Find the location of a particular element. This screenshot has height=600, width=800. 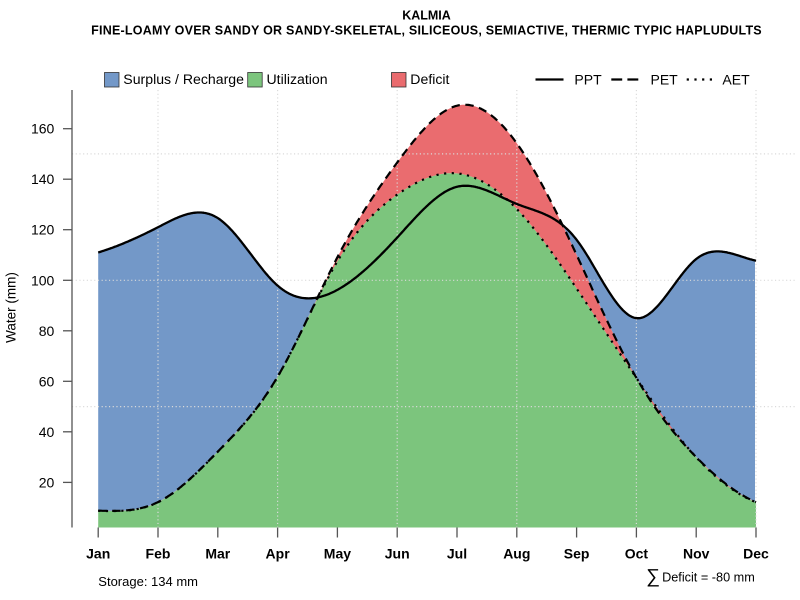

svg-text: 80 is located at coordinates (47, 331).